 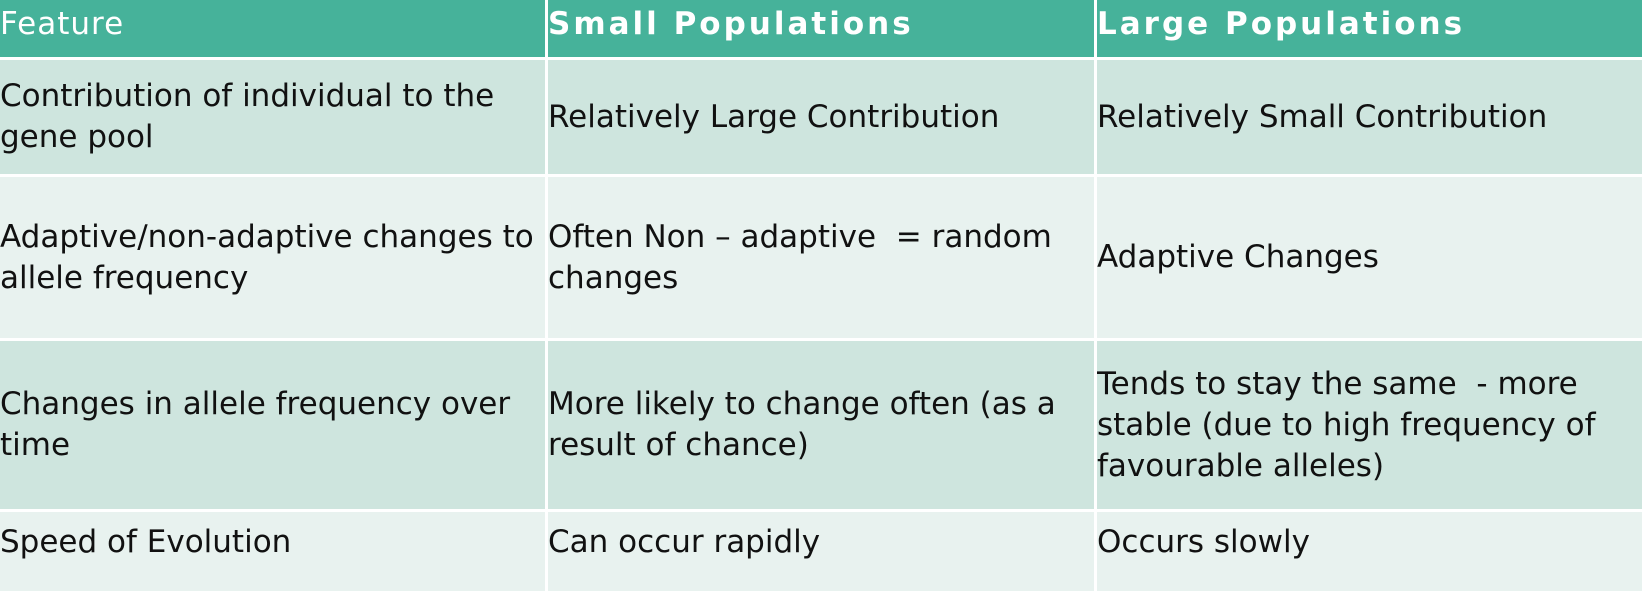 I want to click on header-feature: Feature, so click(x=272, y=28).